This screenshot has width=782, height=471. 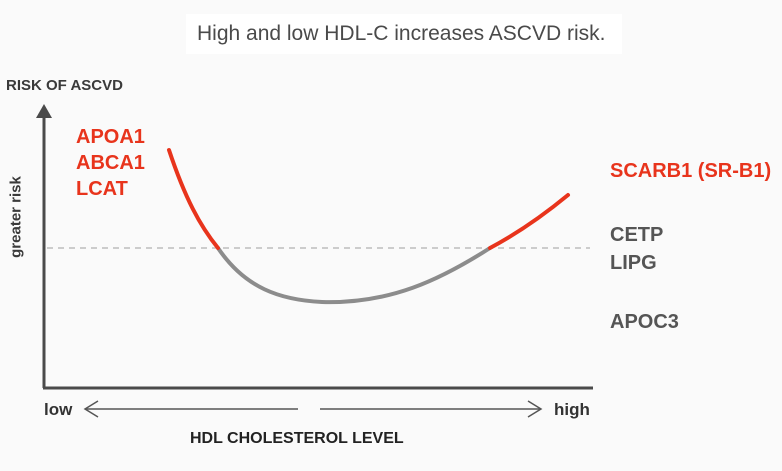 I want to click on high-arrow-head, so click(x=535, y=409).